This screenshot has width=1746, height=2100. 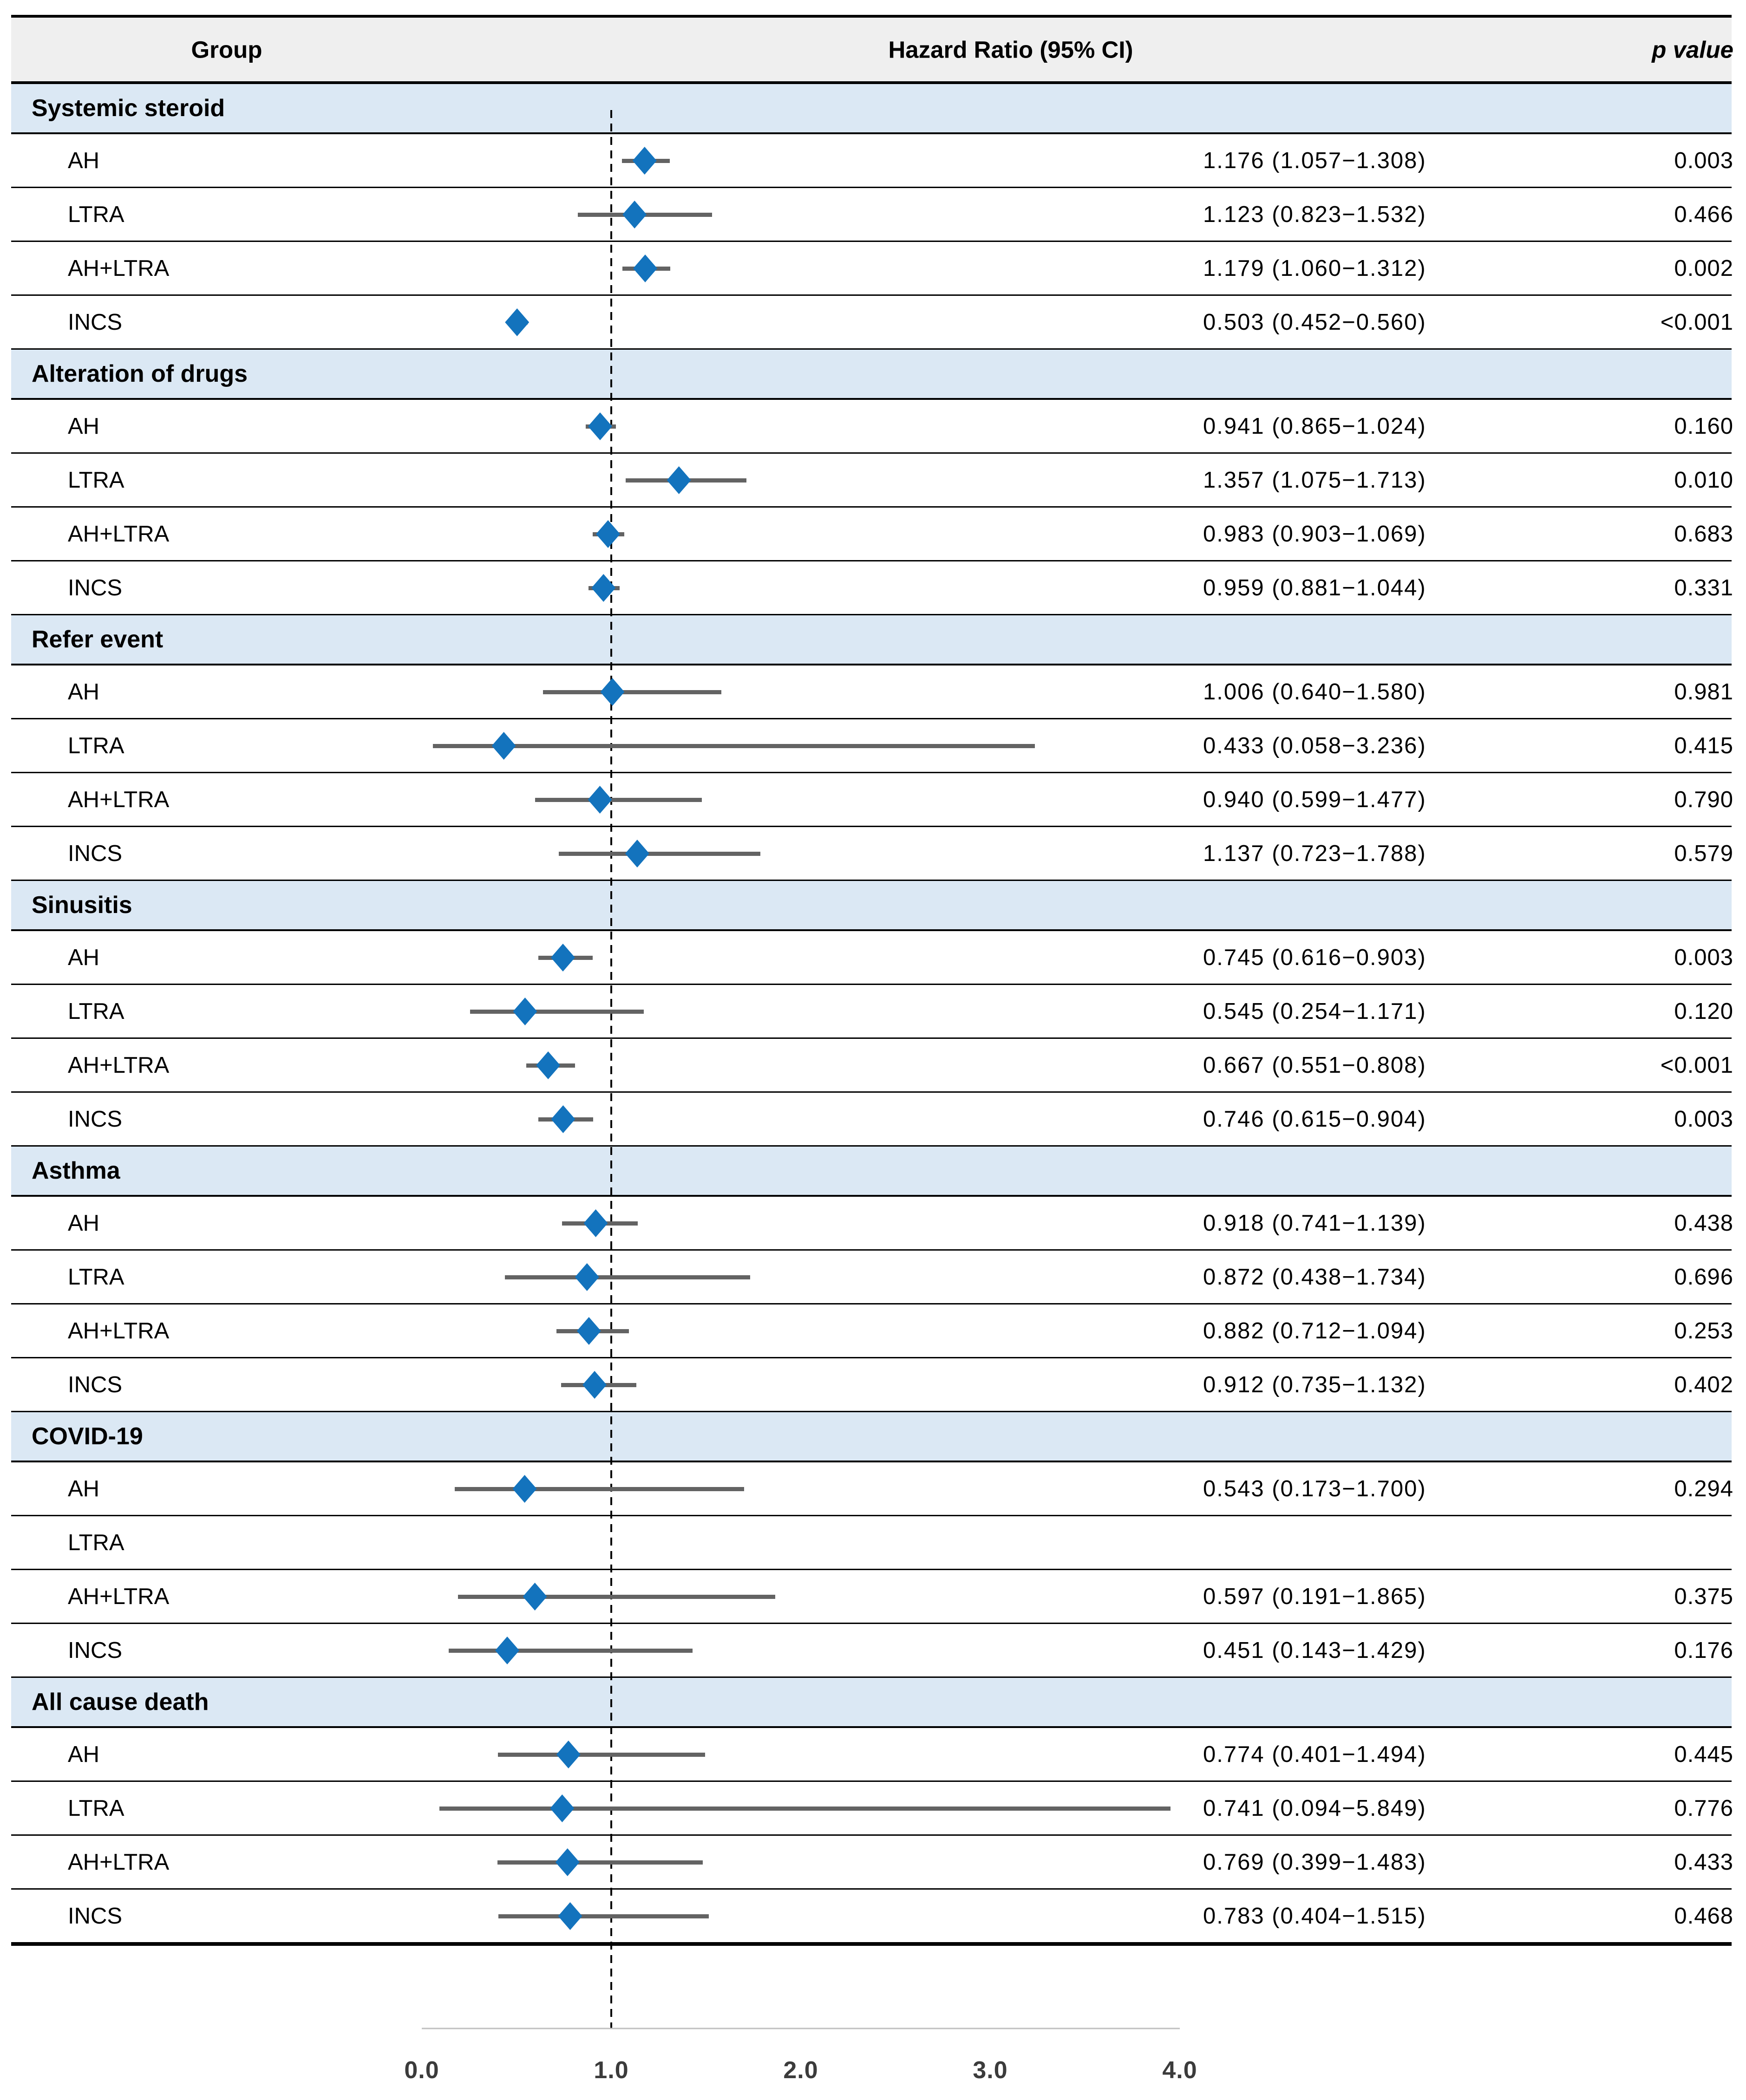 I want to click on section-band: All cause death, so click(x=871, y=1703).